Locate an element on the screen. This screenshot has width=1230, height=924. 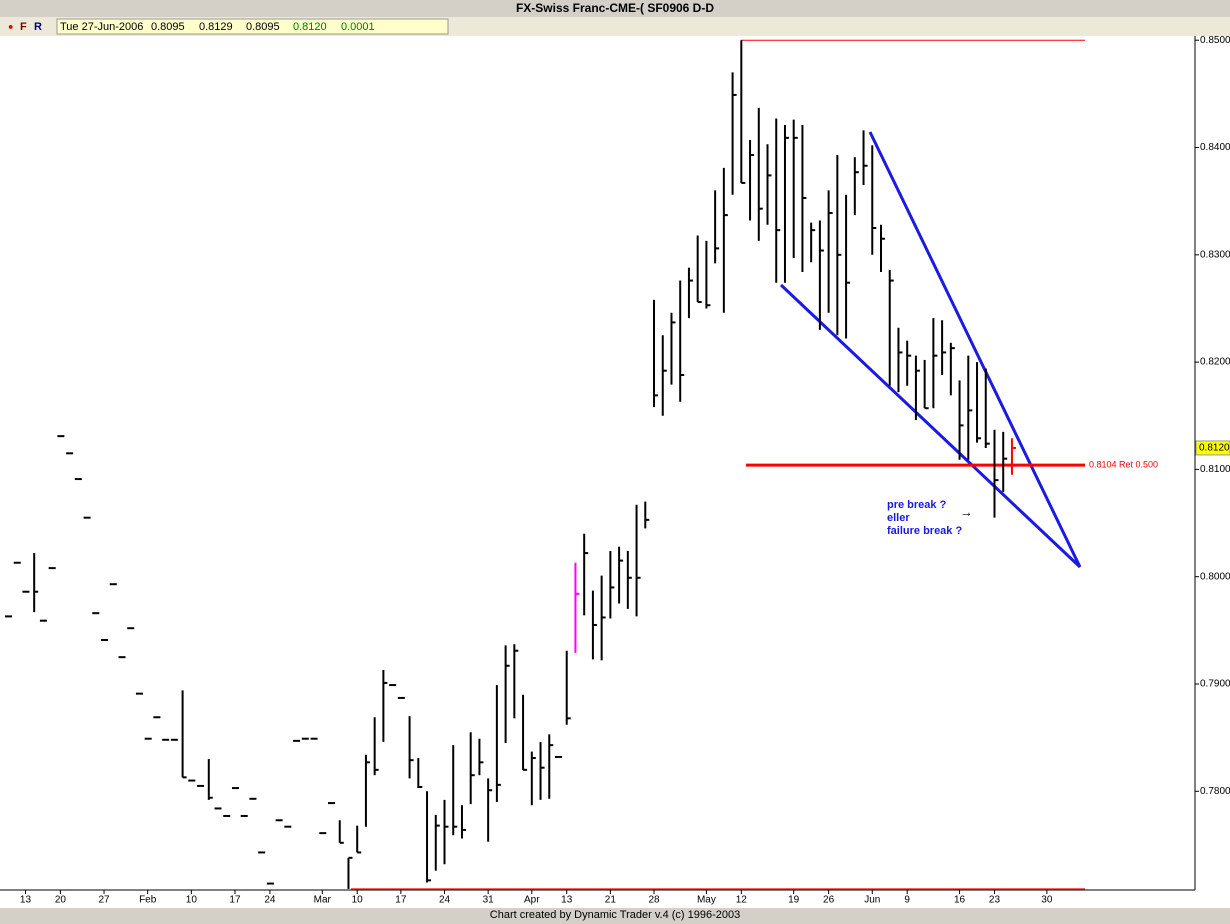
f-button: F is located at coordinates (23, 27).